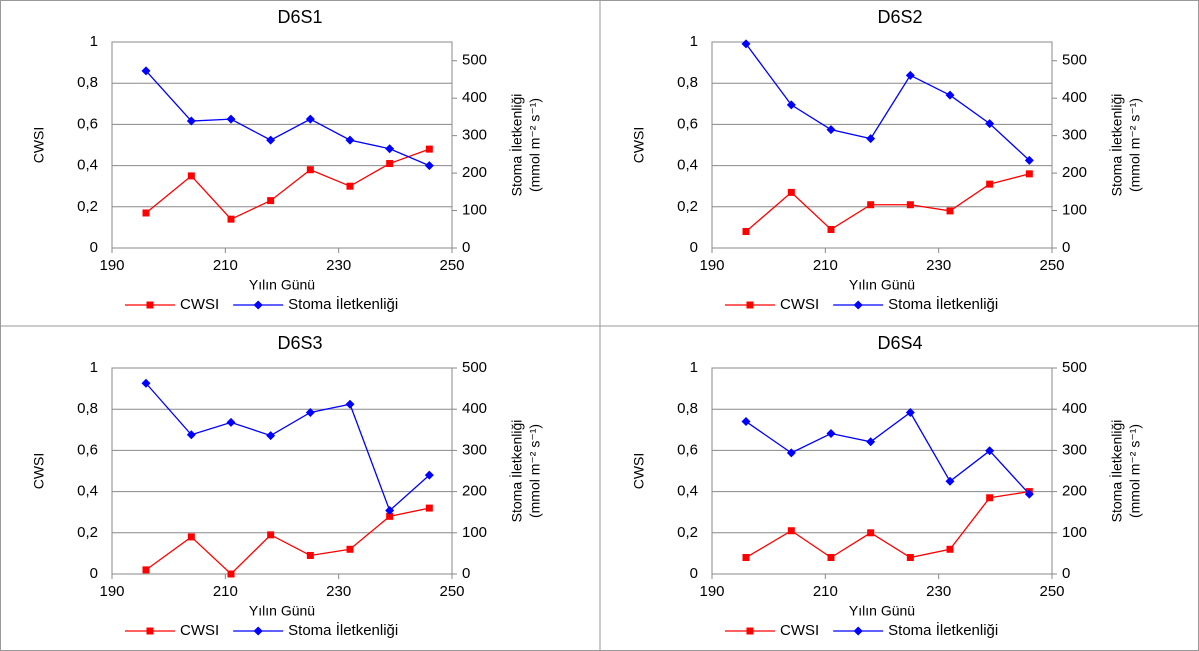 The width and height of the screenshot is (1199, 651). Describe the element at coordinates (899, 343) in the screenshot. I see `chart-title: D6S4` at that location.